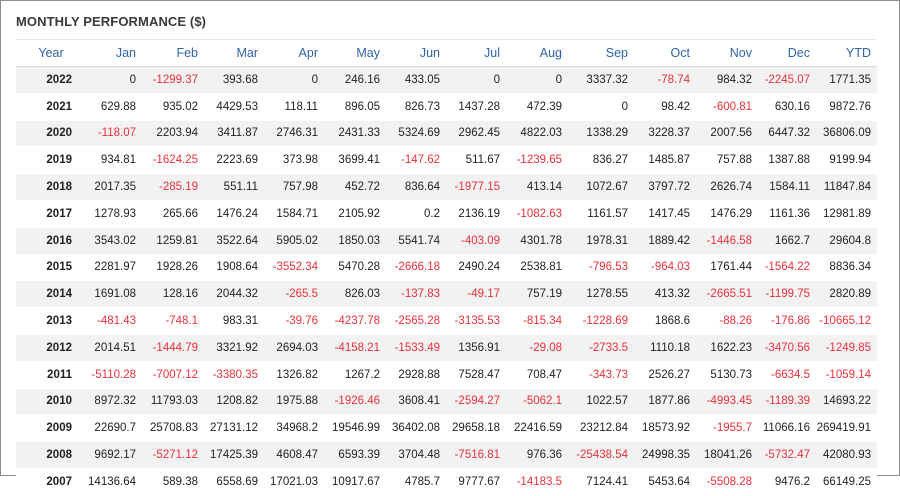  I want to click on value-cell-nov: 2626.74, so click(727, 187).